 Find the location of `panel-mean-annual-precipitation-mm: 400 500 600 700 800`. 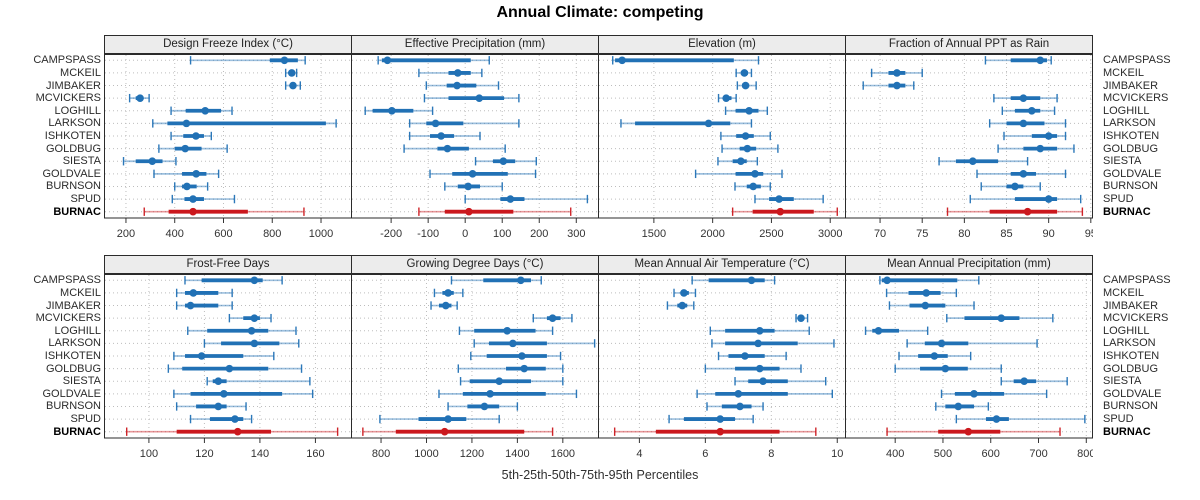

panel-mean-annual-precipitation-mm: 400 500 600 700 800 is located at coordinates (969, 367).